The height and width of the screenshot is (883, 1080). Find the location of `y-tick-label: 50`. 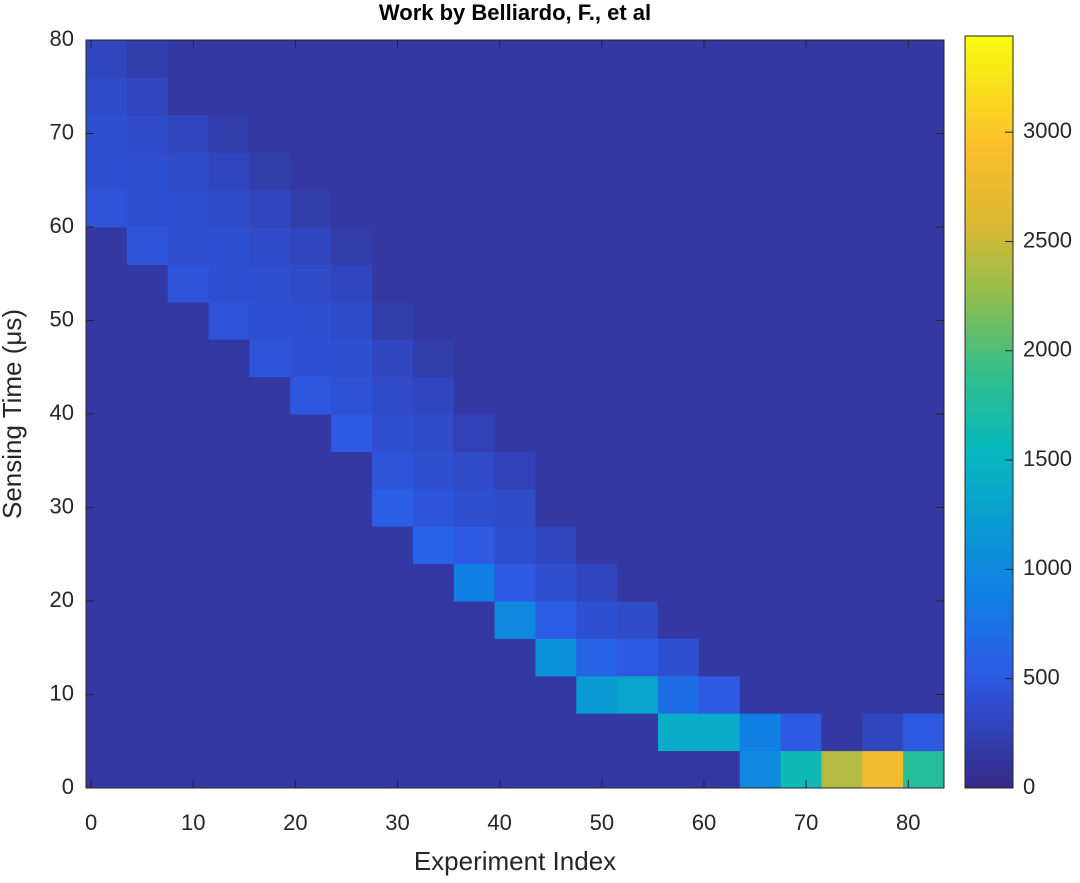

y-tick-label: 50 is located at coordinates (62, 318).